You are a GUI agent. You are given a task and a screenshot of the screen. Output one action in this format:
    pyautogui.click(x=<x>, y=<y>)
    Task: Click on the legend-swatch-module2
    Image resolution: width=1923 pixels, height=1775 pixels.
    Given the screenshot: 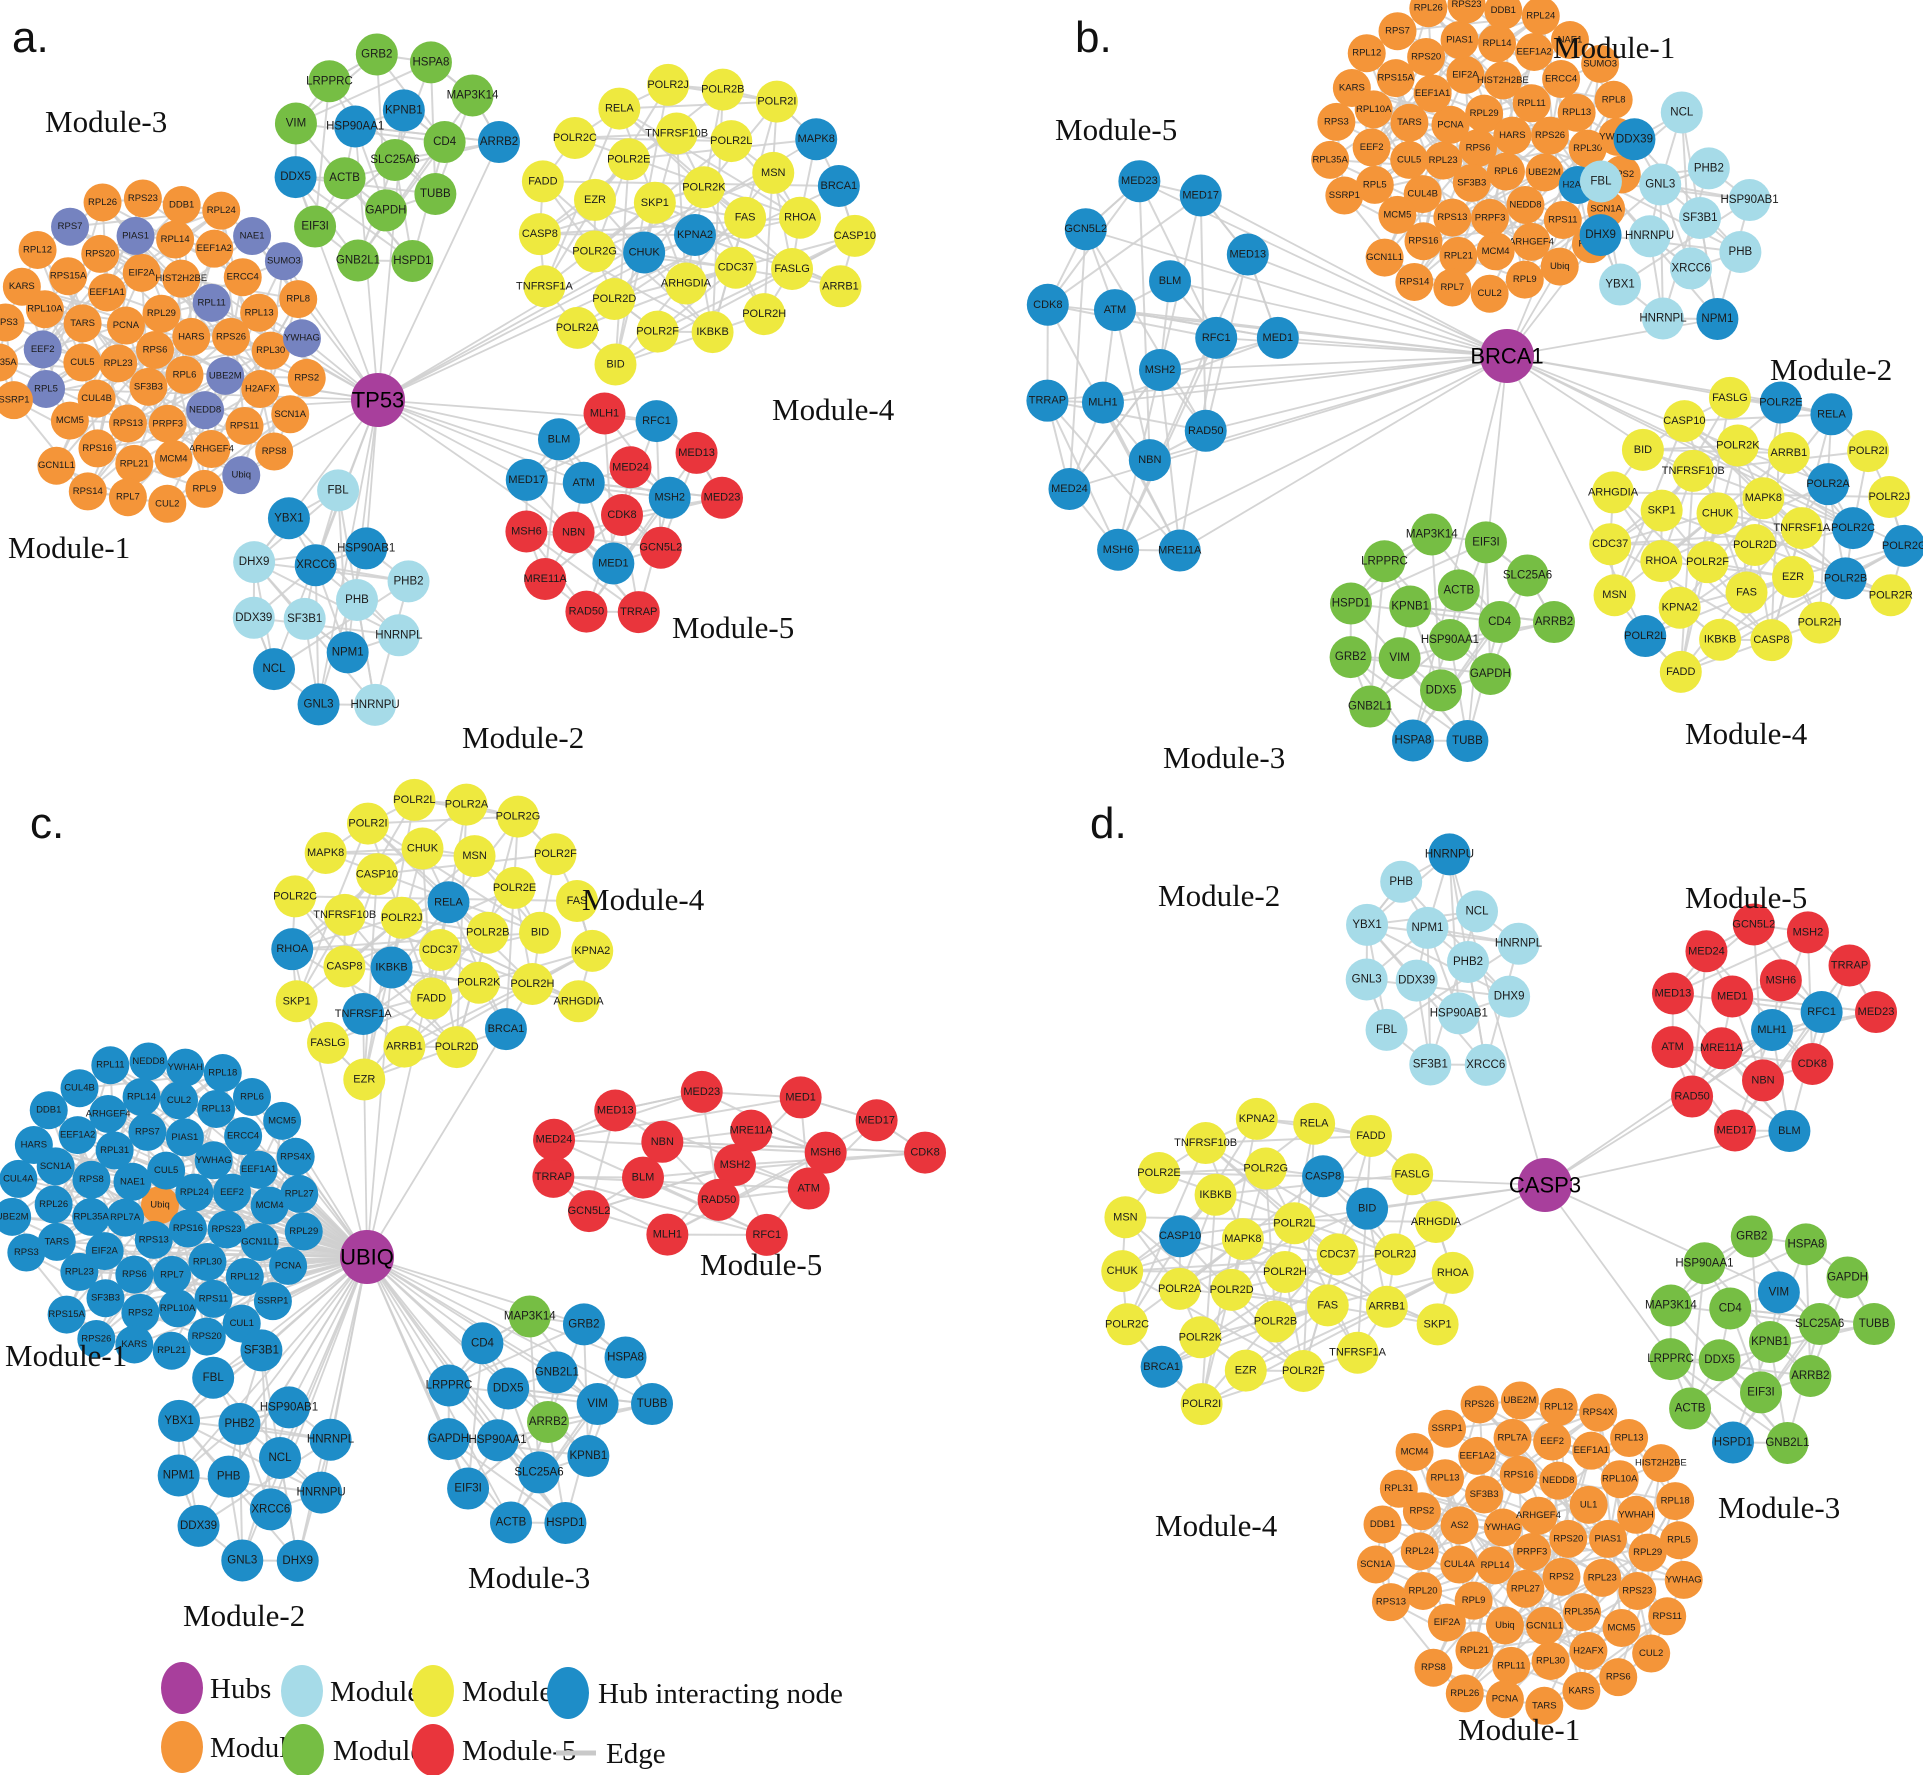 What is the action you would take?
    pyautogui.click(x=302, y=1691)
    